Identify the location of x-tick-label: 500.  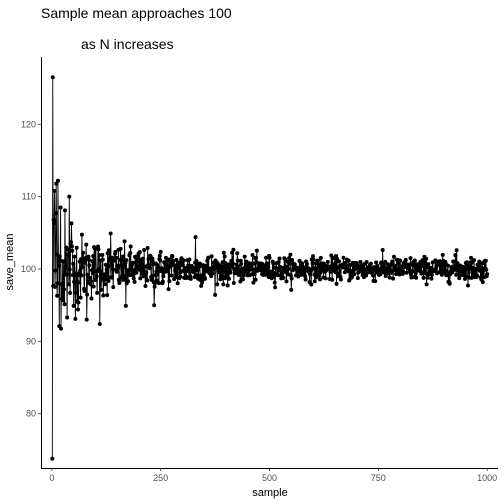
(269, 478).